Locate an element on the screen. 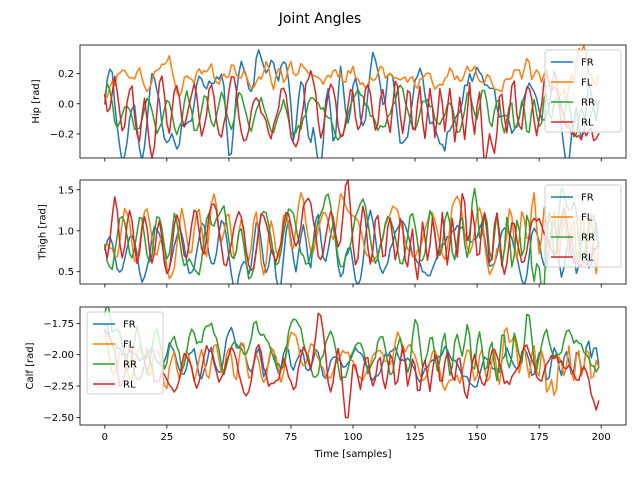 This screenshot has width=640, height=480. y-axis-label: Hip [rad] is located at coordinates (36, 101).